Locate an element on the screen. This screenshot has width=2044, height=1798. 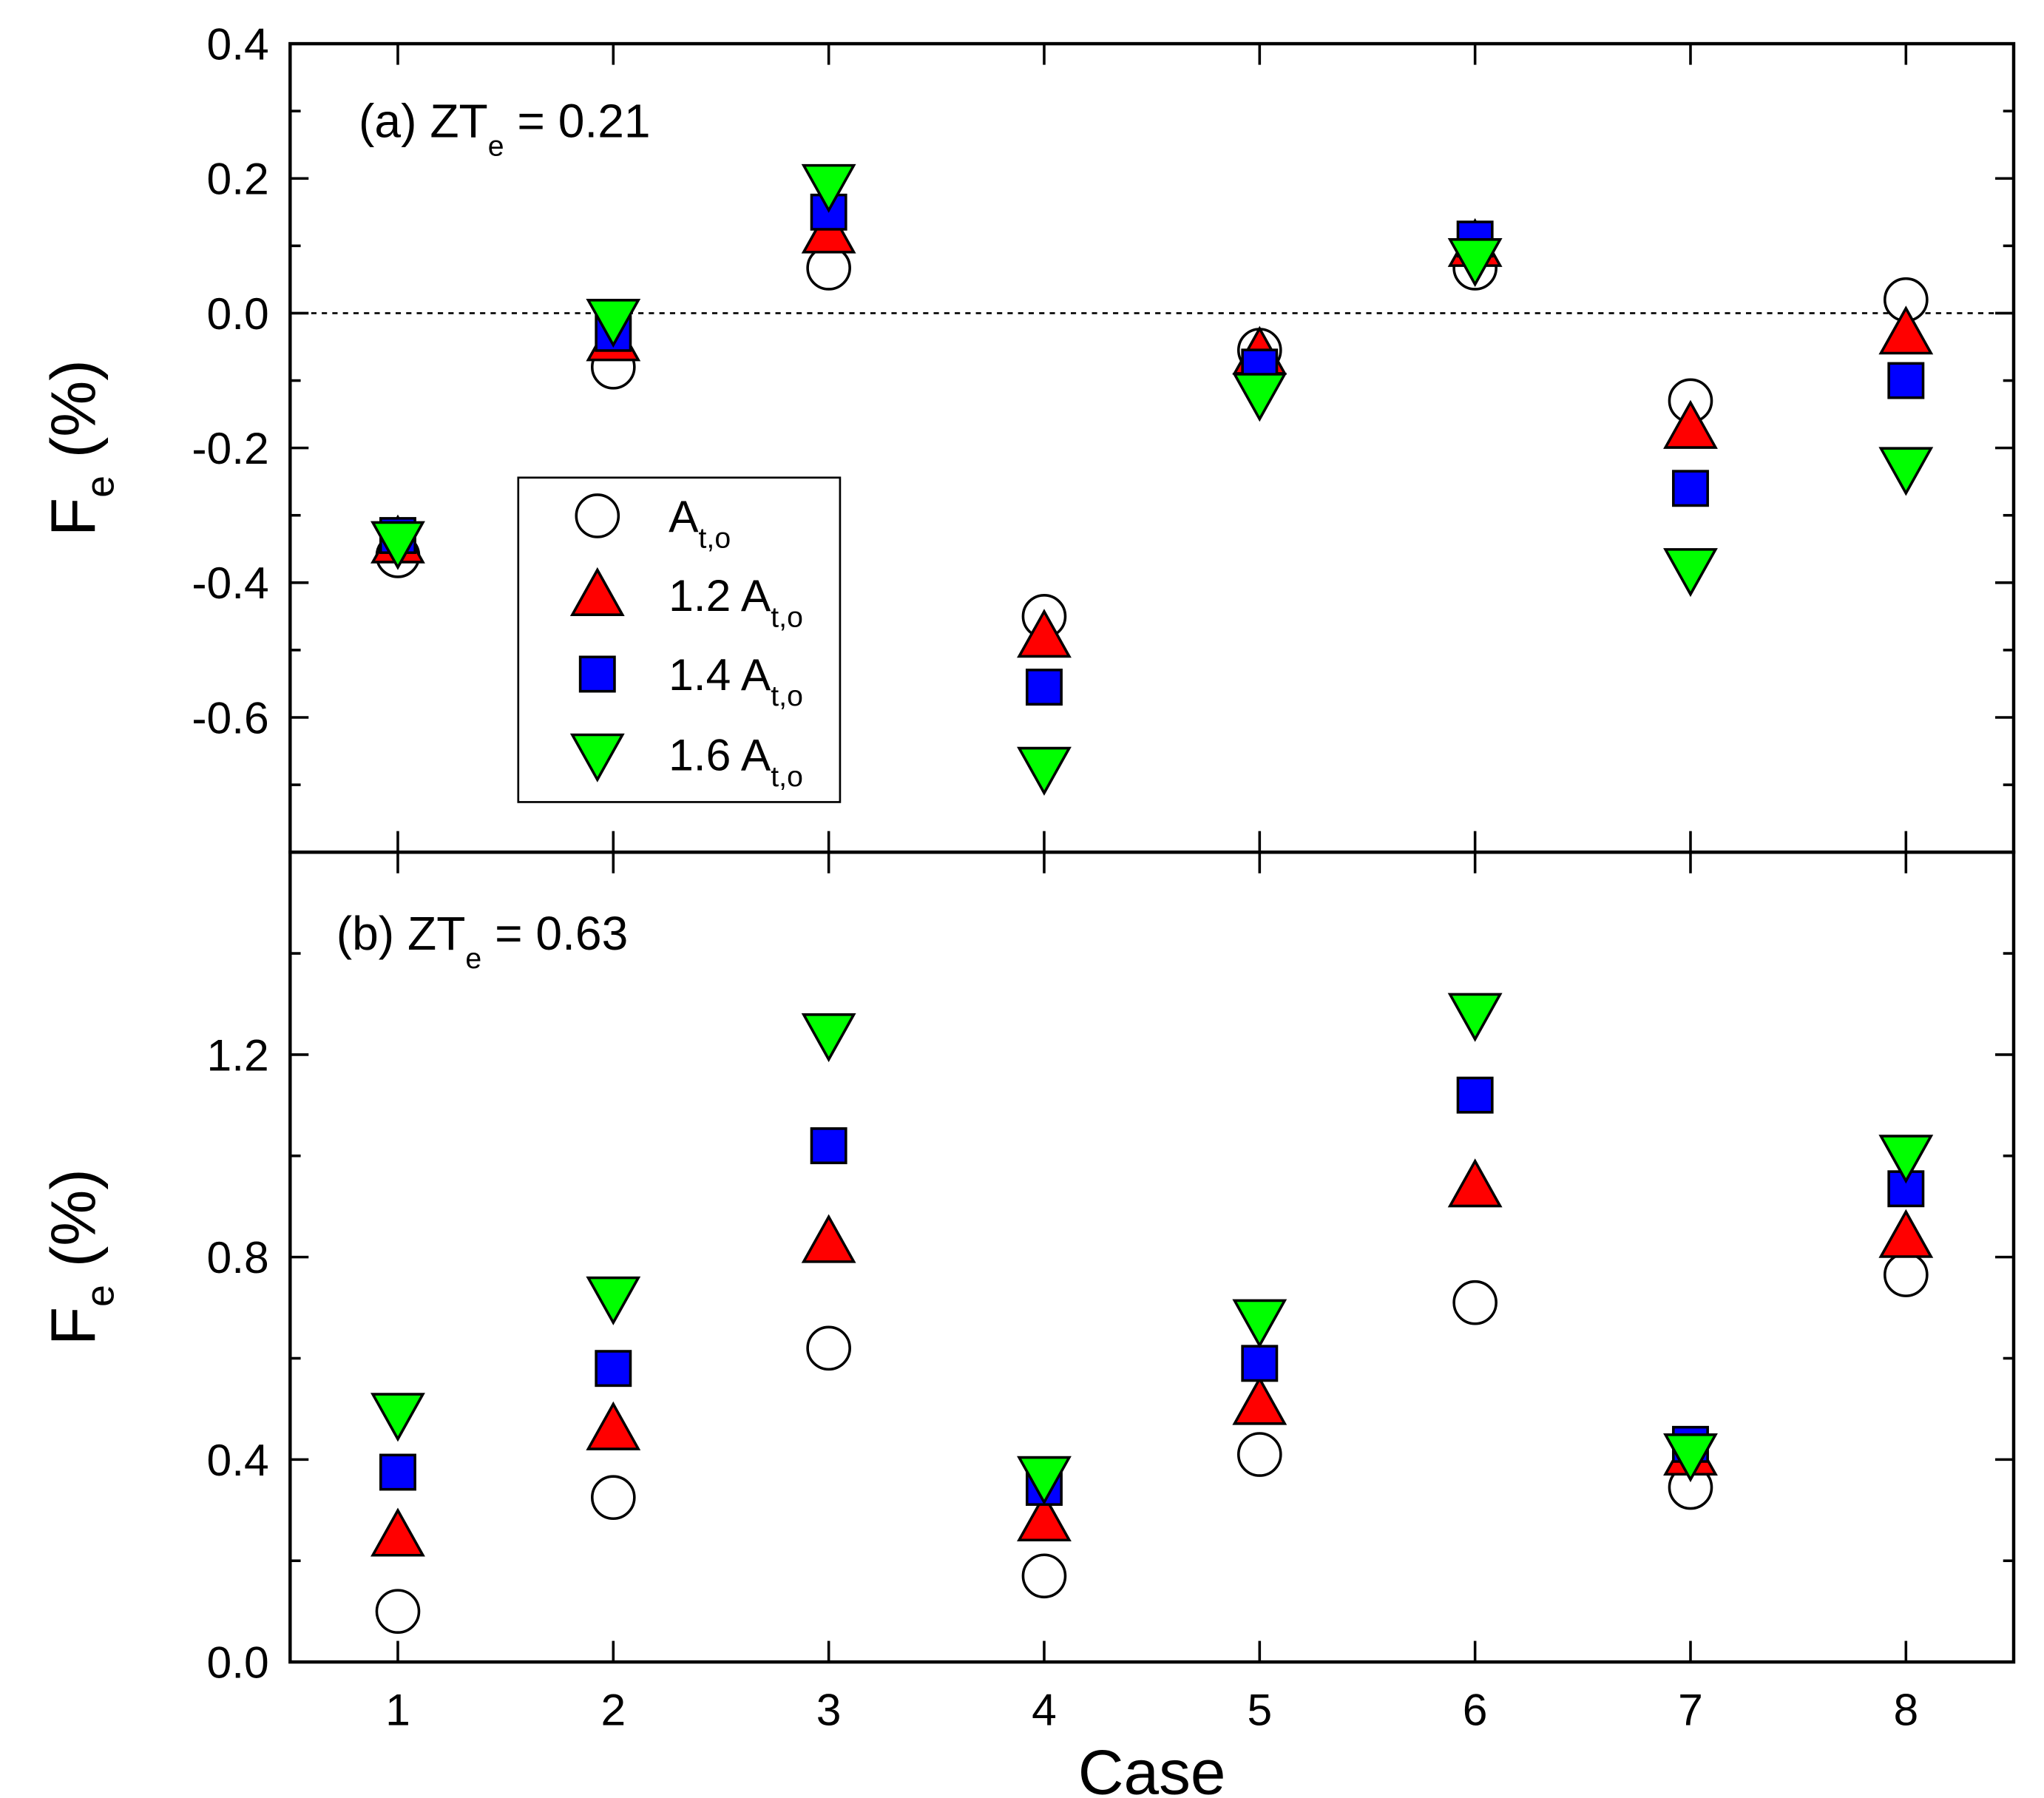
annotation-prefix: (b) ZT is located at coordinates (401, 933).